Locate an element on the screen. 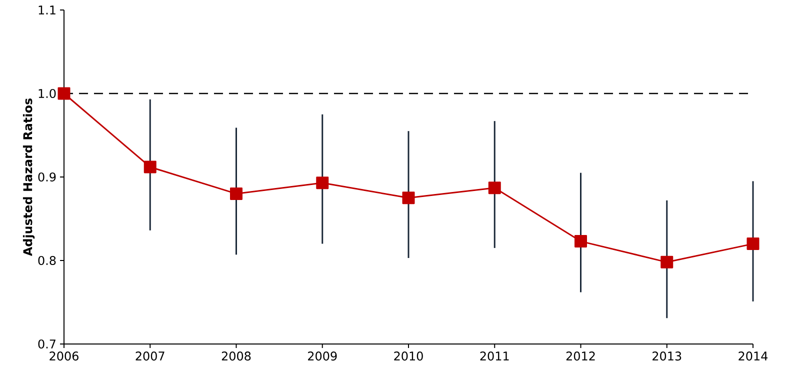 This screenshot has height=378, width=787. y-tick-label: 0.9 is located at coordinates (47, 177).